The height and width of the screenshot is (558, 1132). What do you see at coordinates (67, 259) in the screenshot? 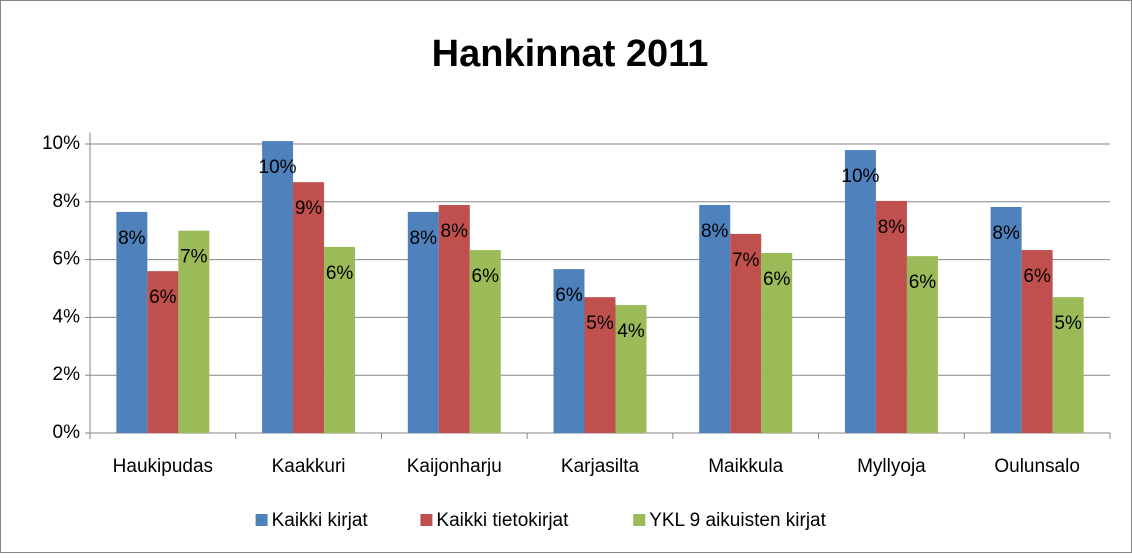
I see `y-tick-label: 6%` at bounding box center [67, 259].